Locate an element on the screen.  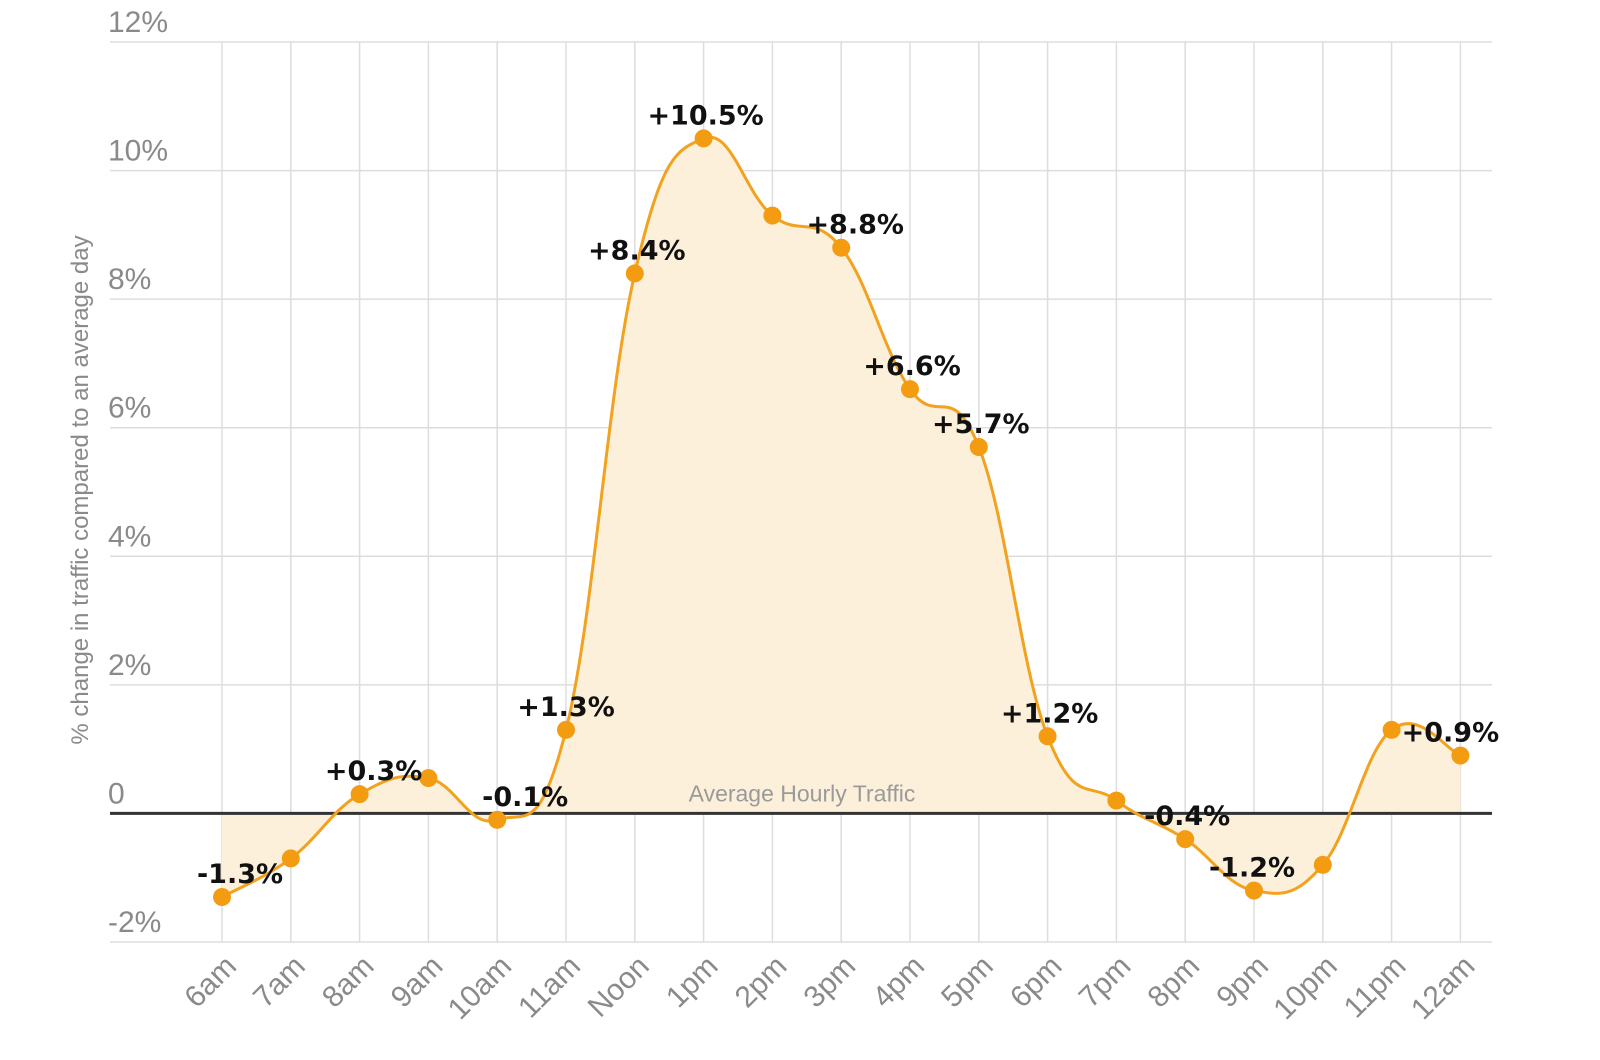
y-tick-label: -2% is located at coordinates (134, 922).